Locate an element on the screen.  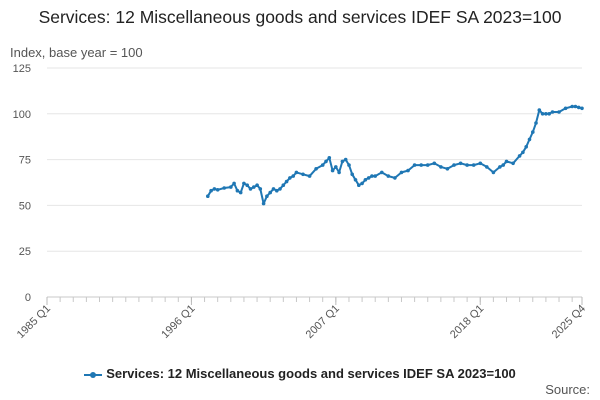
x-tick-label: 2018 Q1 is located at coordinates (467, 322).